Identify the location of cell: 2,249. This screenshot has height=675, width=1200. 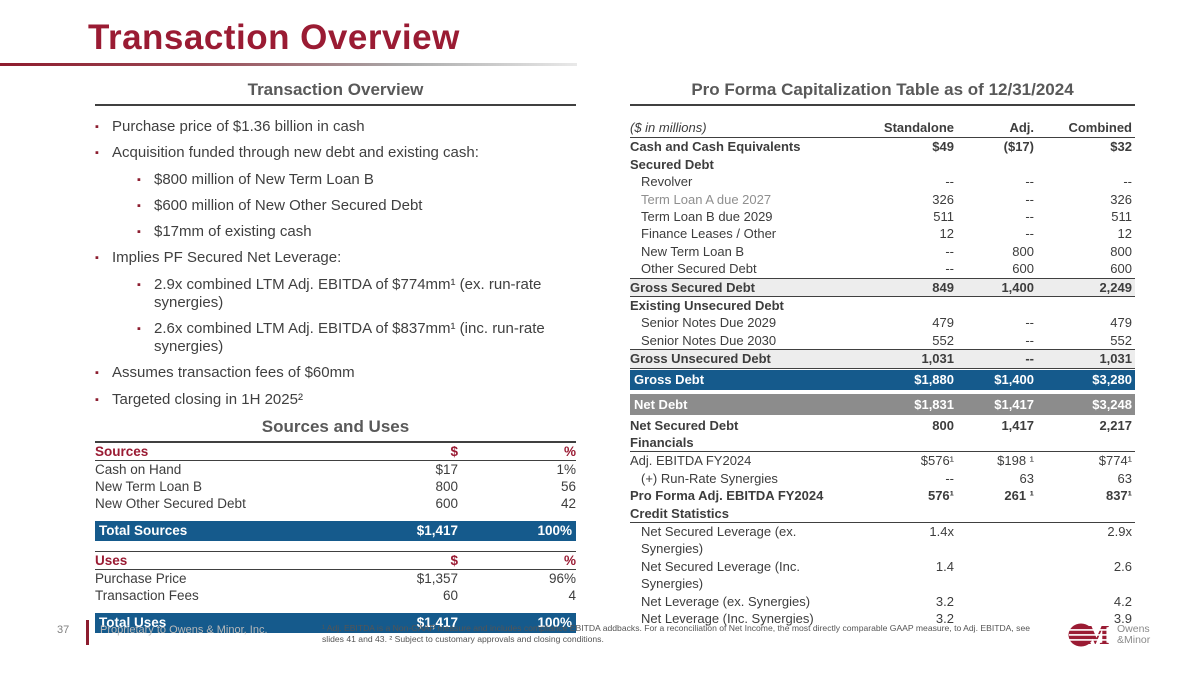
(1115, 287).